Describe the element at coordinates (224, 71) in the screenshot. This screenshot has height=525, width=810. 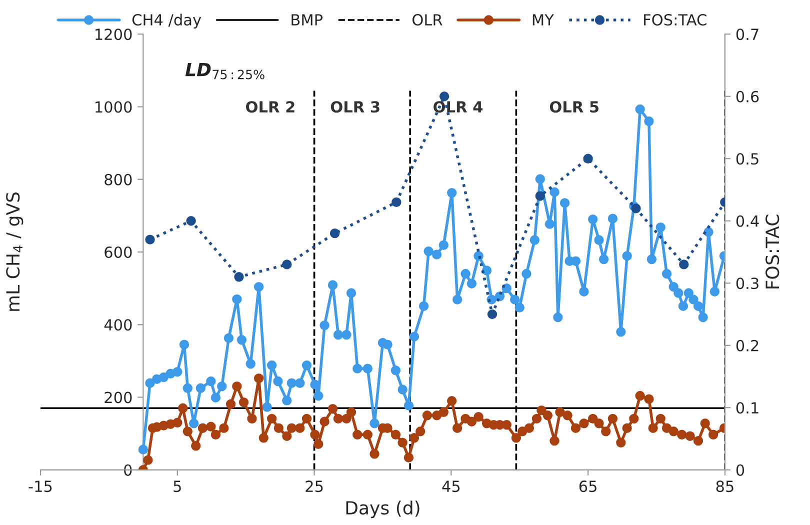
I see `annotation: LD$_{75:25%}$` at that location.